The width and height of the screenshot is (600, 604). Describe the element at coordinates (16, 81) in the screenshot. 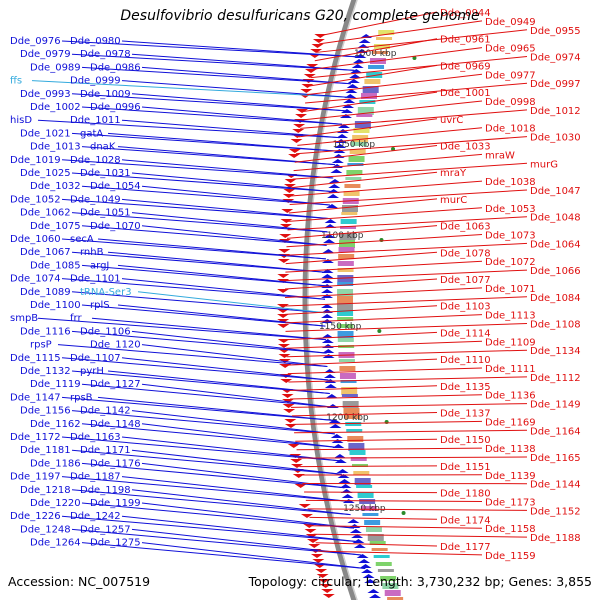

I see `left-gene-label: ffs` at that location.